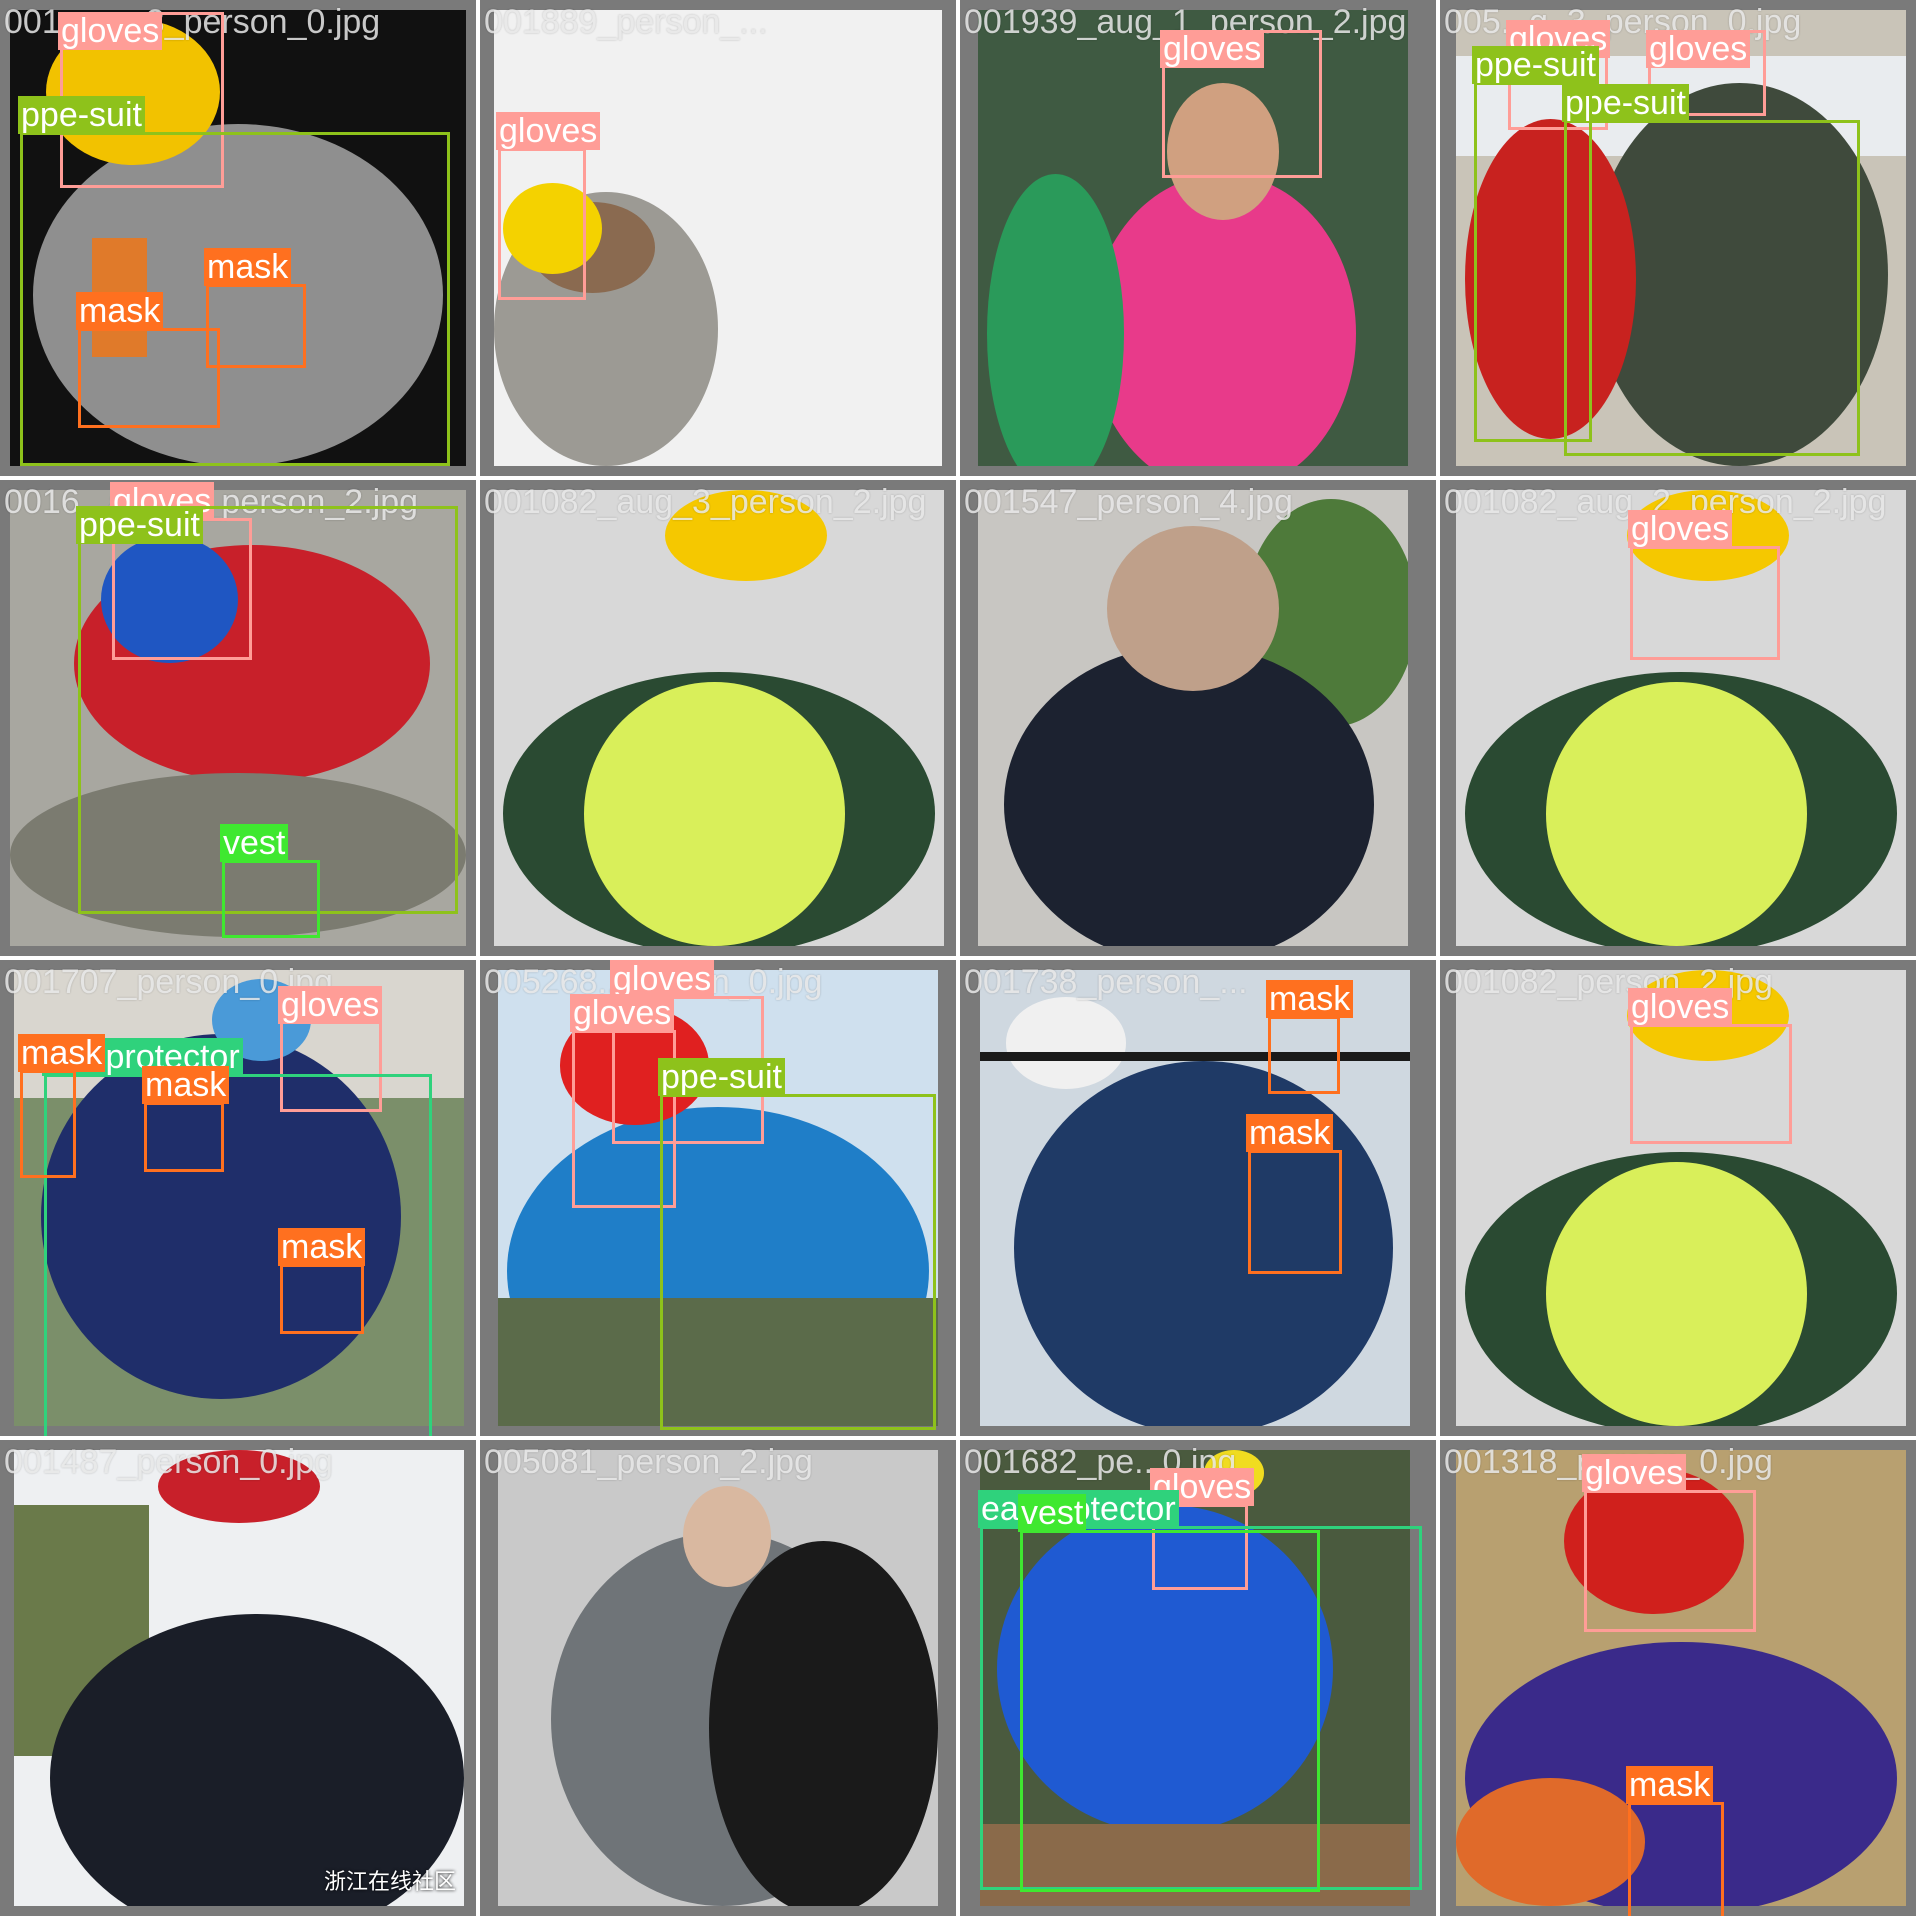 This screenshot has height=1920, width=1920. I want to click on result-tile: 001738_person_... mask mask, so click(1198, 1198).